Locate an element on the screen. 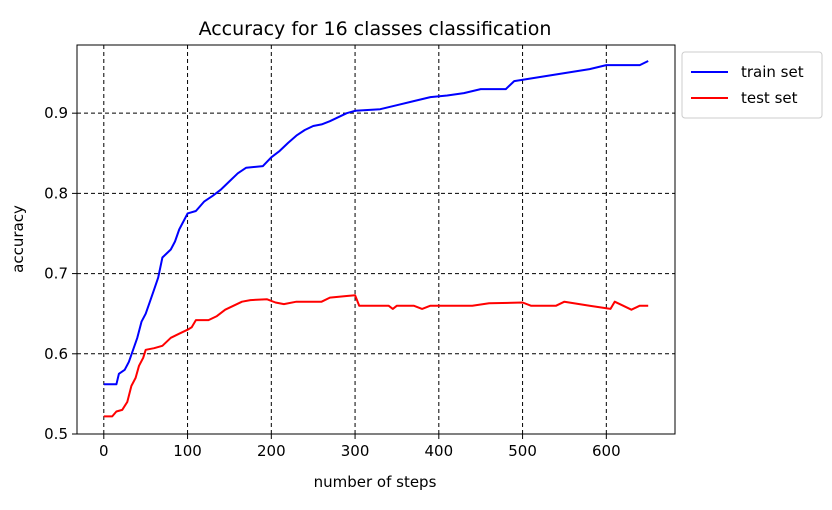  x-tick-label: 200 is located at coordinates (271, 451).